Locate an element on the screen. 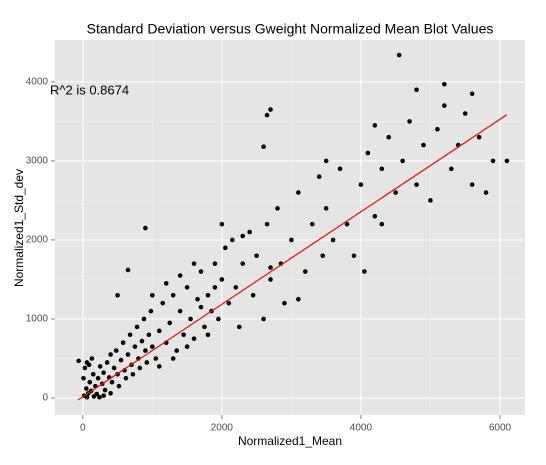 This screenshot has width=546, height=465. x-tick-label: 4000 is located at coordinates (361, 428).